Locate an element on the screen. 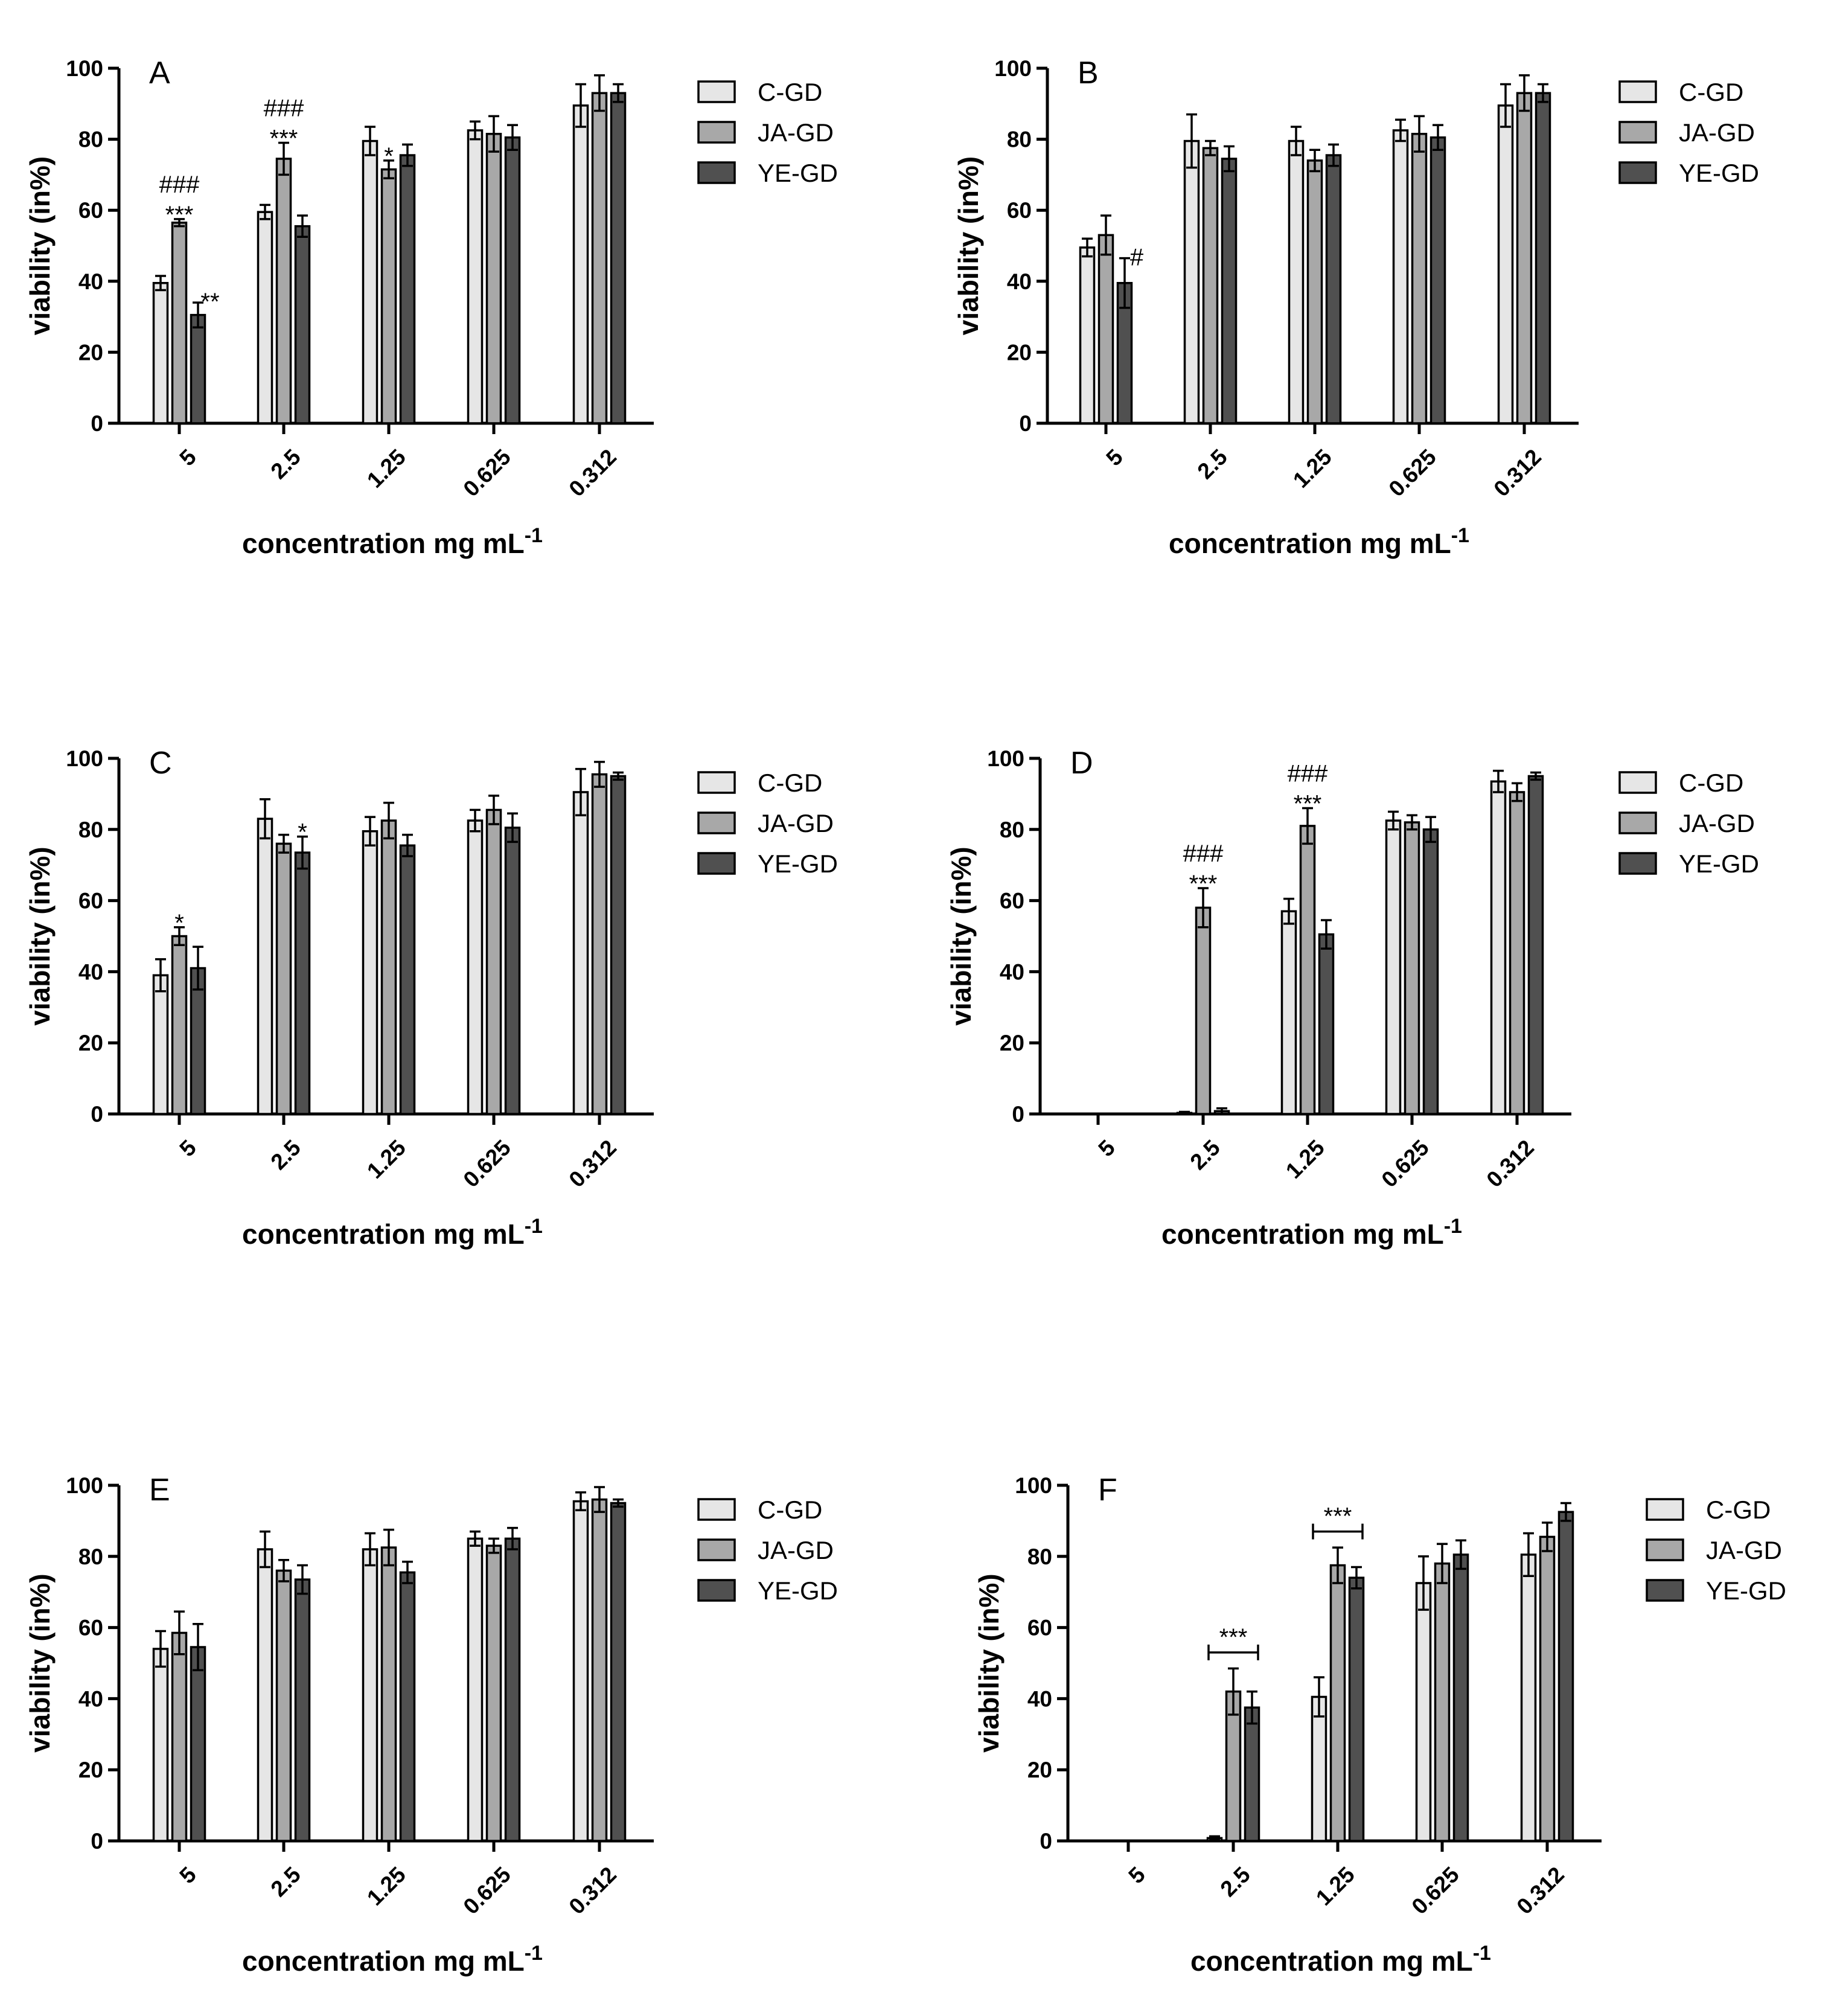 The width and height of the screenshot is (1840, 2016). significance-label: # is located at coordinates (1137, 258).